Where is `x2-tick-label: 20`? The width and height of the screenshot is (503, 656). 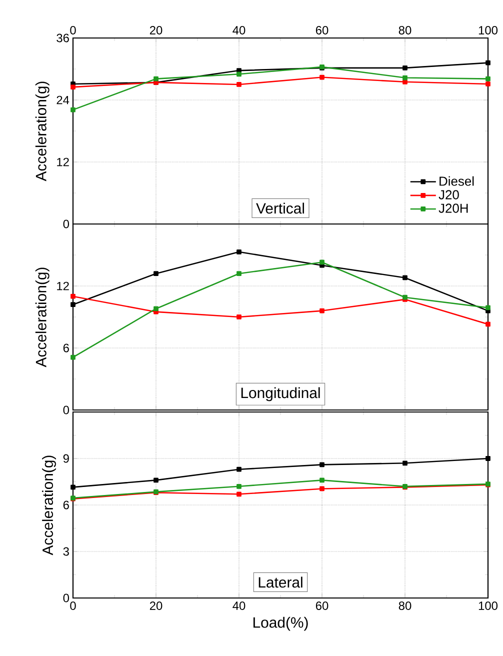
x2-tick-label: 20 is located at coordinates (156, 30).